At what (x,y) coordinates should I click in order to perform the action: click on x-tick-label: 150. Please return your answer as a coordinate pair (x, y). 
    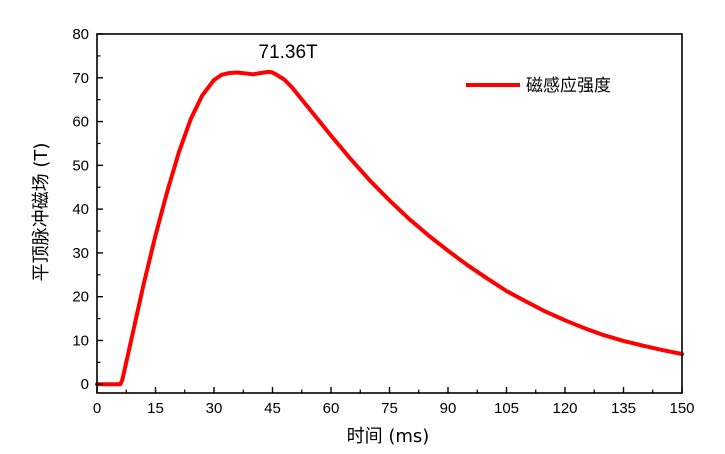
    Looking at the image, I should click on (681, 408).